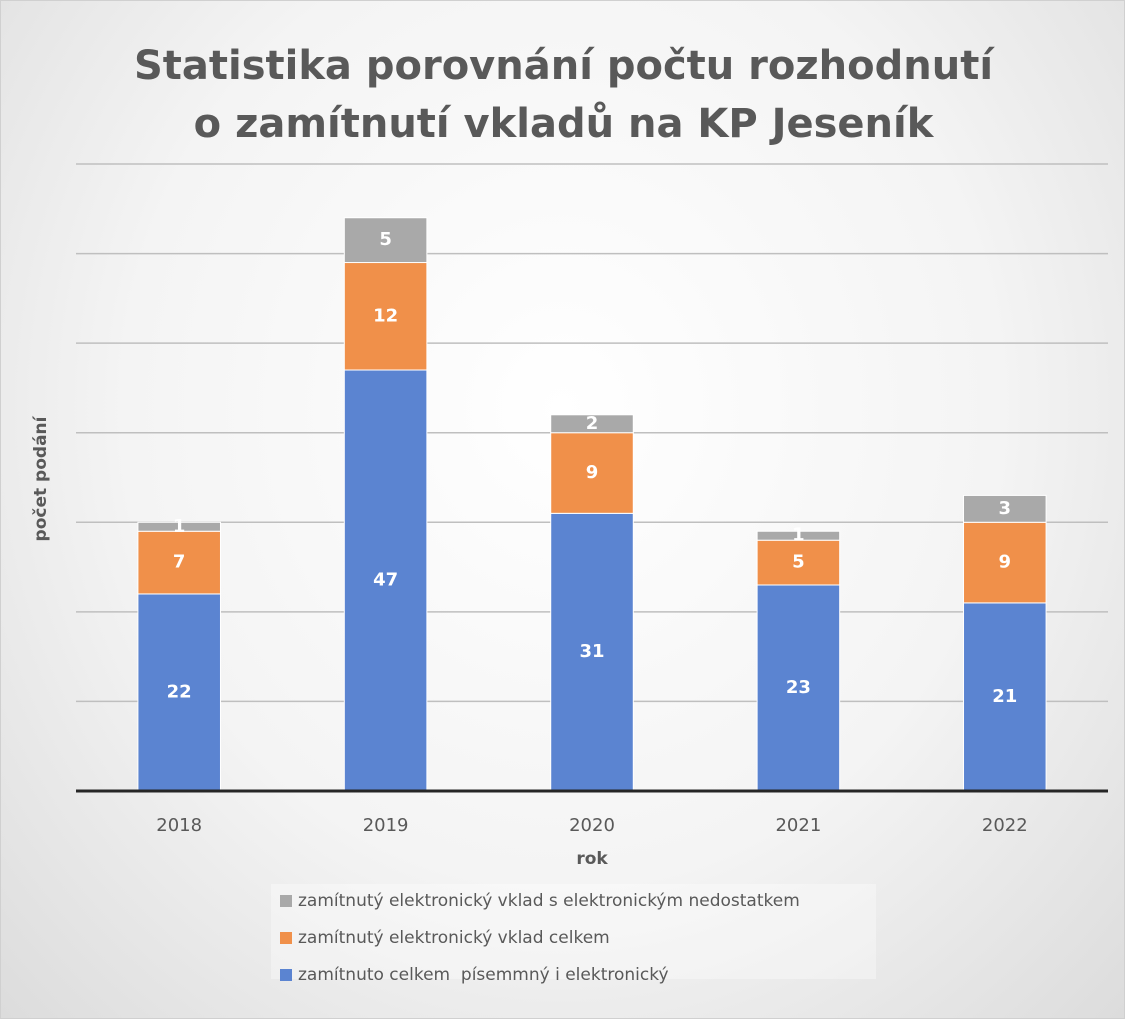 This screenshot has width=1125, height=1019. What do you see at coordinates (386, 825) in the screenshot?
I see `x-tick-label: 2019` at bounding box center [386, 825].